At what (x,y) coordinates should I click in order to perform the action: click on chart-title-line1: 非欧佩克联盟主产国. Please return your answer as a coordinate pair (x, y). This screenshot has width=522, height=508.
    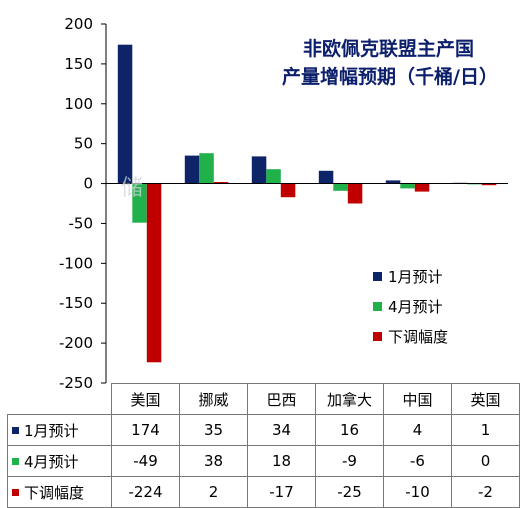
    Looking at the image, I should click on (388, 49).